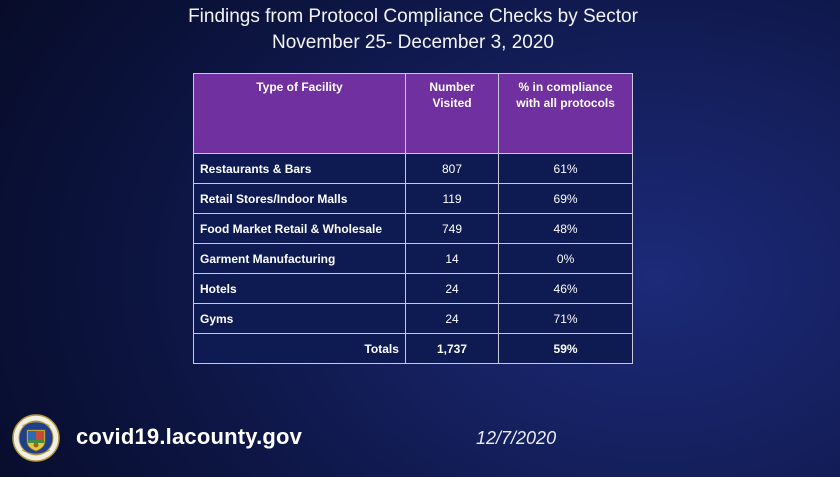 The height and width of the screenshot is (477, 840). I want to click on table-row: Gyms 24 71%, so click(413, 318).